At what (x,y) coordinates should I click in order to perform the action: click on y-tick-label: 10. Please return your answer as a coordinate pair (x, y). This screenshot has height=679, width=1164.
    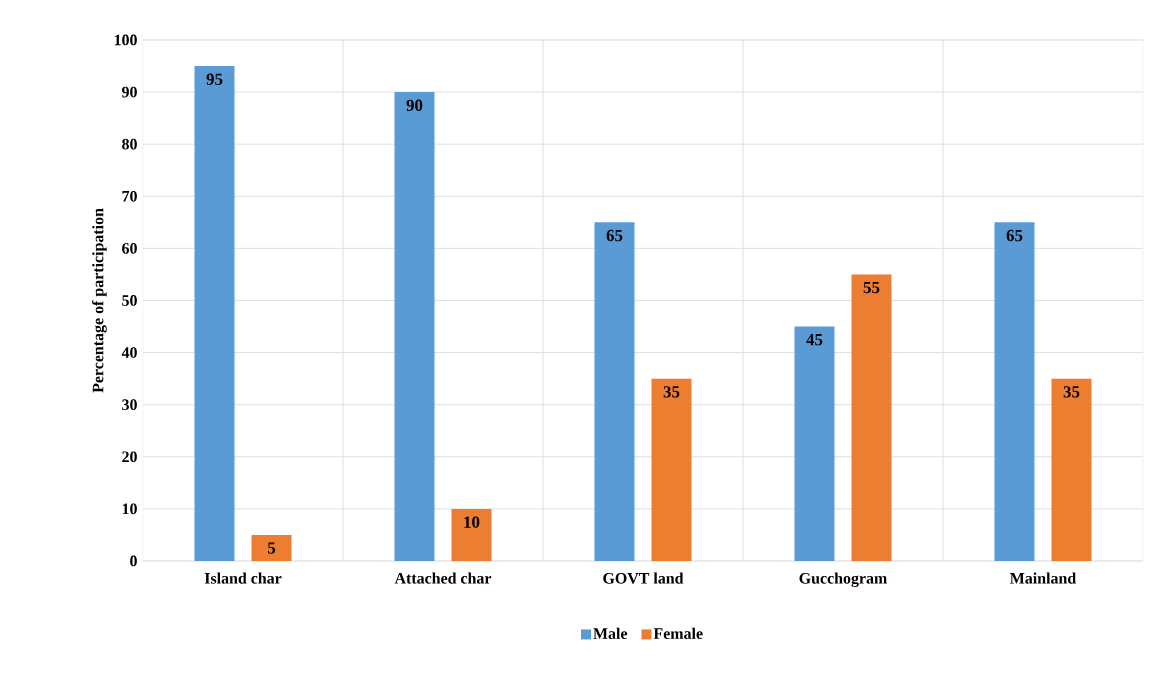
    Looking at the image, I should click on (129, 509).